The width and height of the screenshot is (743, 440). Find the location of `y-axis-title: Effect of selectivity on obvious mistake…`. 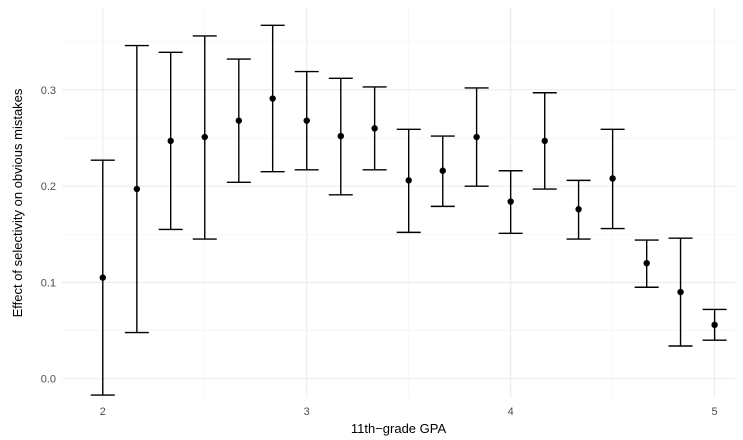

y-axis-title: Effect of selectivity on obvious mistake… is located at coordinates (17, 202).